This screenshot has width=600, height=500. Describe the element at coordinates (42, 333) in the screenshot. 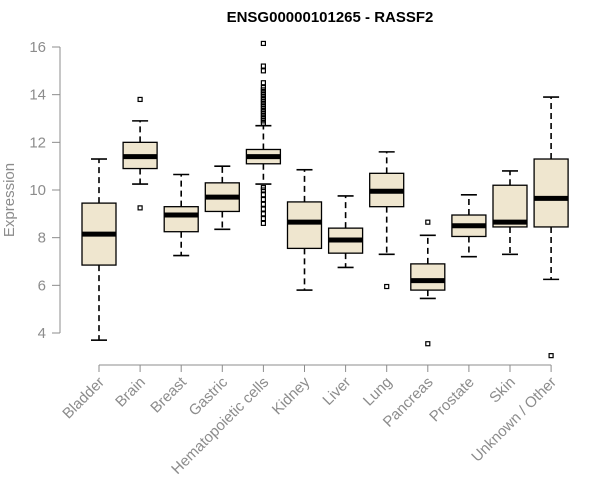

I see `y-tick-label: 4` at that location.